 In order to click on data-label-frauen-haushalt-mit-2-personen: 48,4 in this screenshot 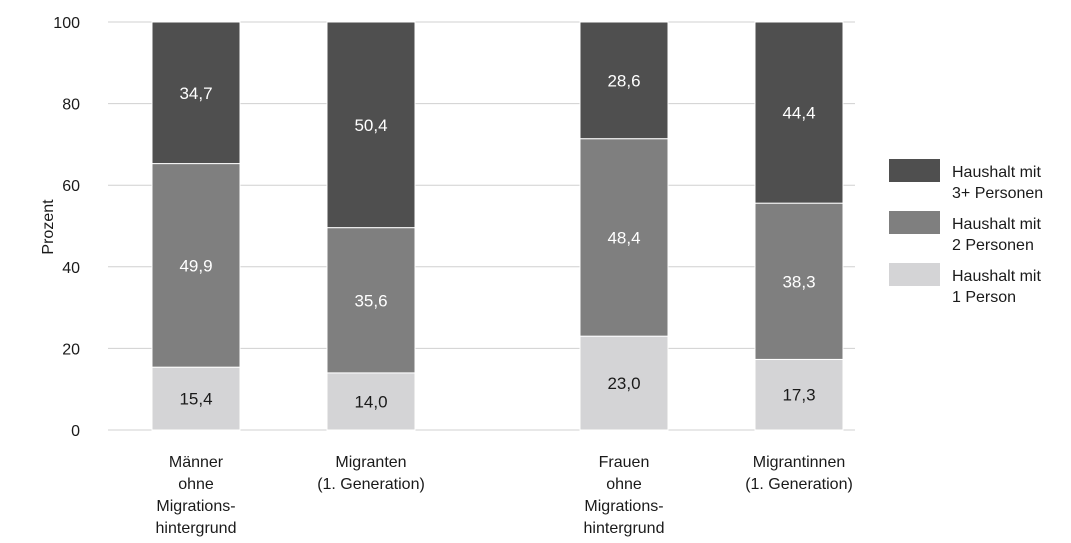, I will do `click(623, 237)`.